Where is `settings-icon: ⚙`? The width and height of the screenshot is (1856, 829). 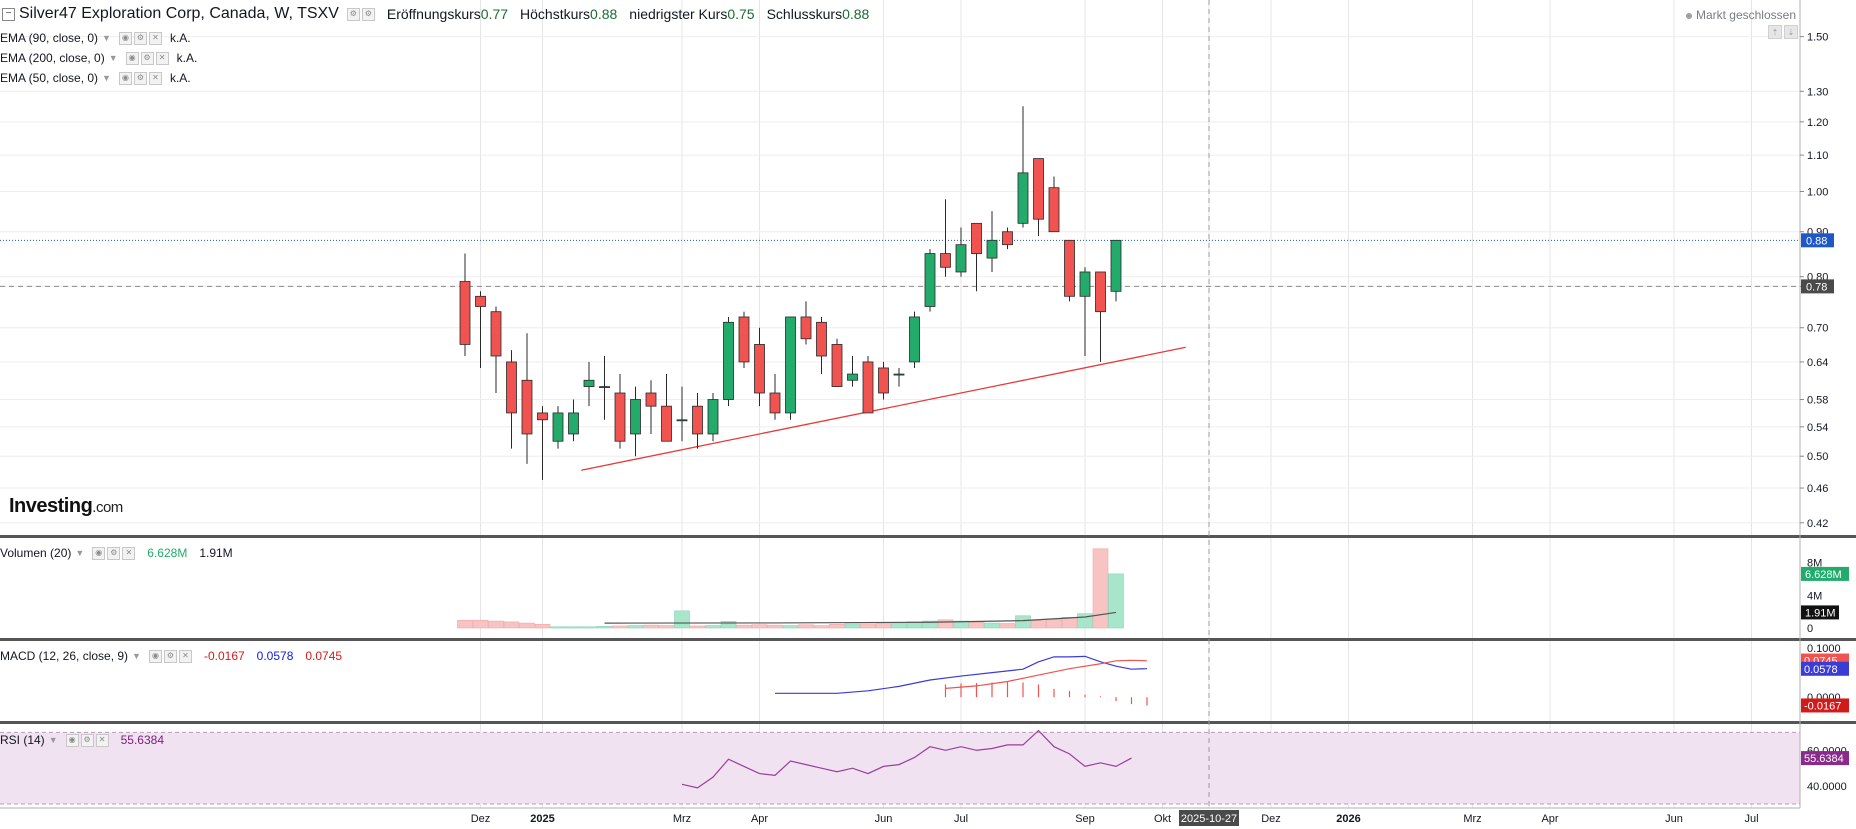 settings-icon: ⚙ is located at coordinates (353, 14).